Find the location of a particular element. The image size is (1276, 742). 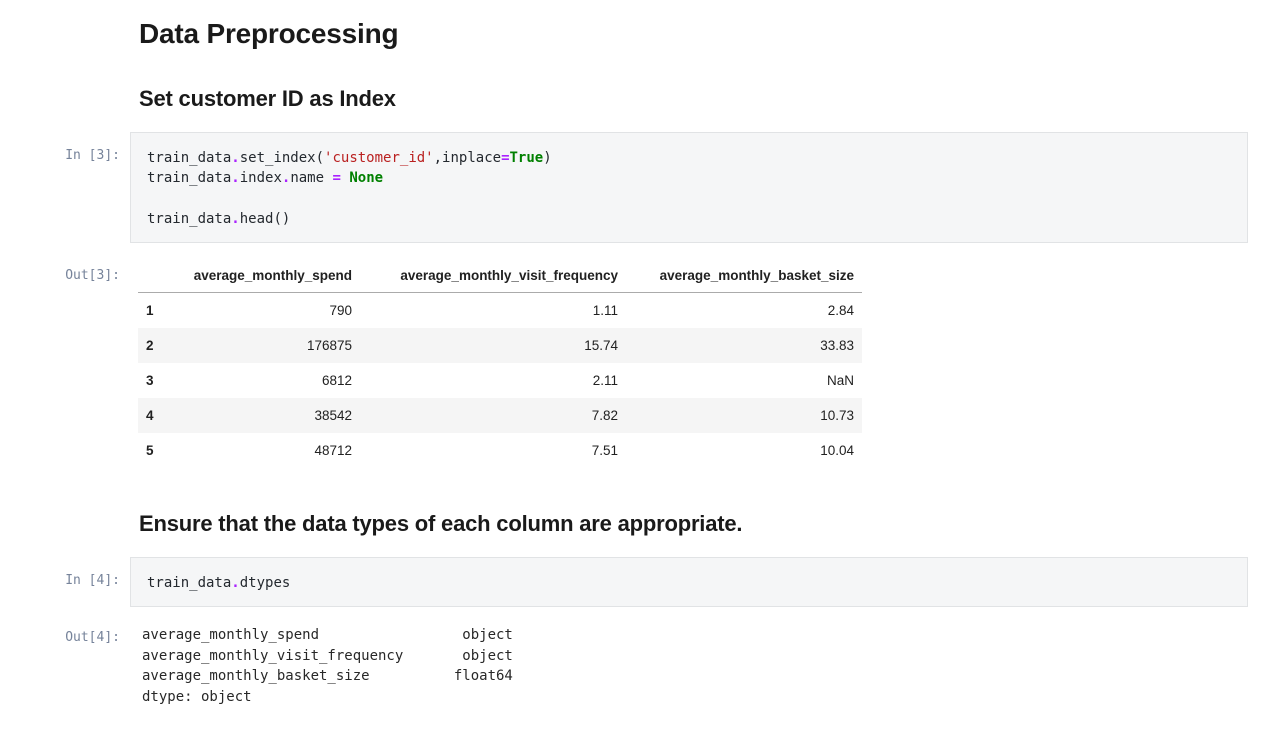

cell-value: 1.11 is located at coordinates (605, 311).